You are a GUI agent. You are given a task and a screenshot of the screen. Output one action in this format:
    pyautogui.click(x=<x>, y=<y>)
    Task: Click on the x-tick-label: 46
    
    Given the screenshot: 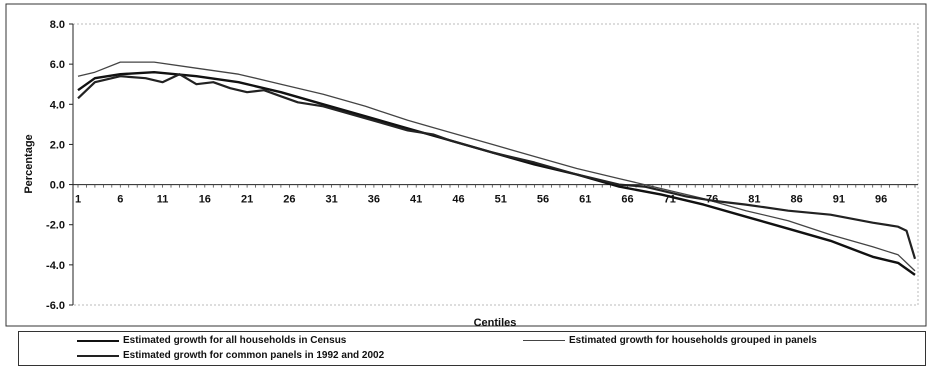 What is the action you would take?
    pyautogui.click(x=458, y=200)
    